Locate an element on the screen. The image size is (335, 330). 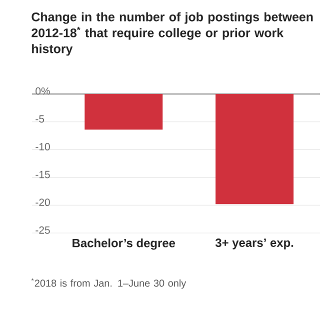
chart-title: Change in the number of job postings between 2012-18$^{*}$ that require college or prior work history is located at coordinates (172, 34).